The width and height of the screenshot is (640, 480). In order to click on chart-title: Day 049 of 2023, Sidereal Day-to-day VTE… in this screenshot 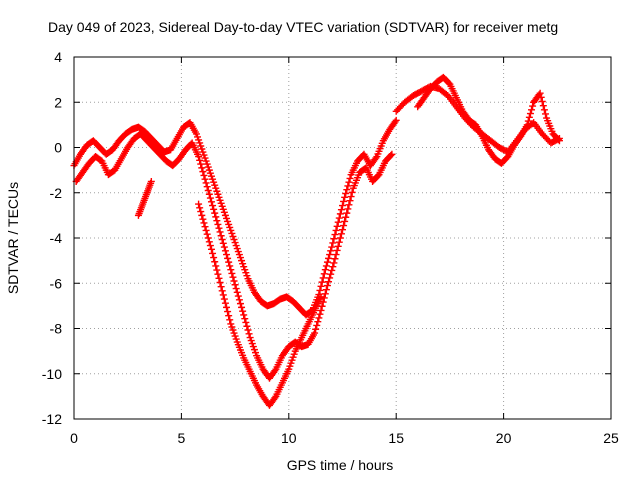, I will do `click(303, 27)`.